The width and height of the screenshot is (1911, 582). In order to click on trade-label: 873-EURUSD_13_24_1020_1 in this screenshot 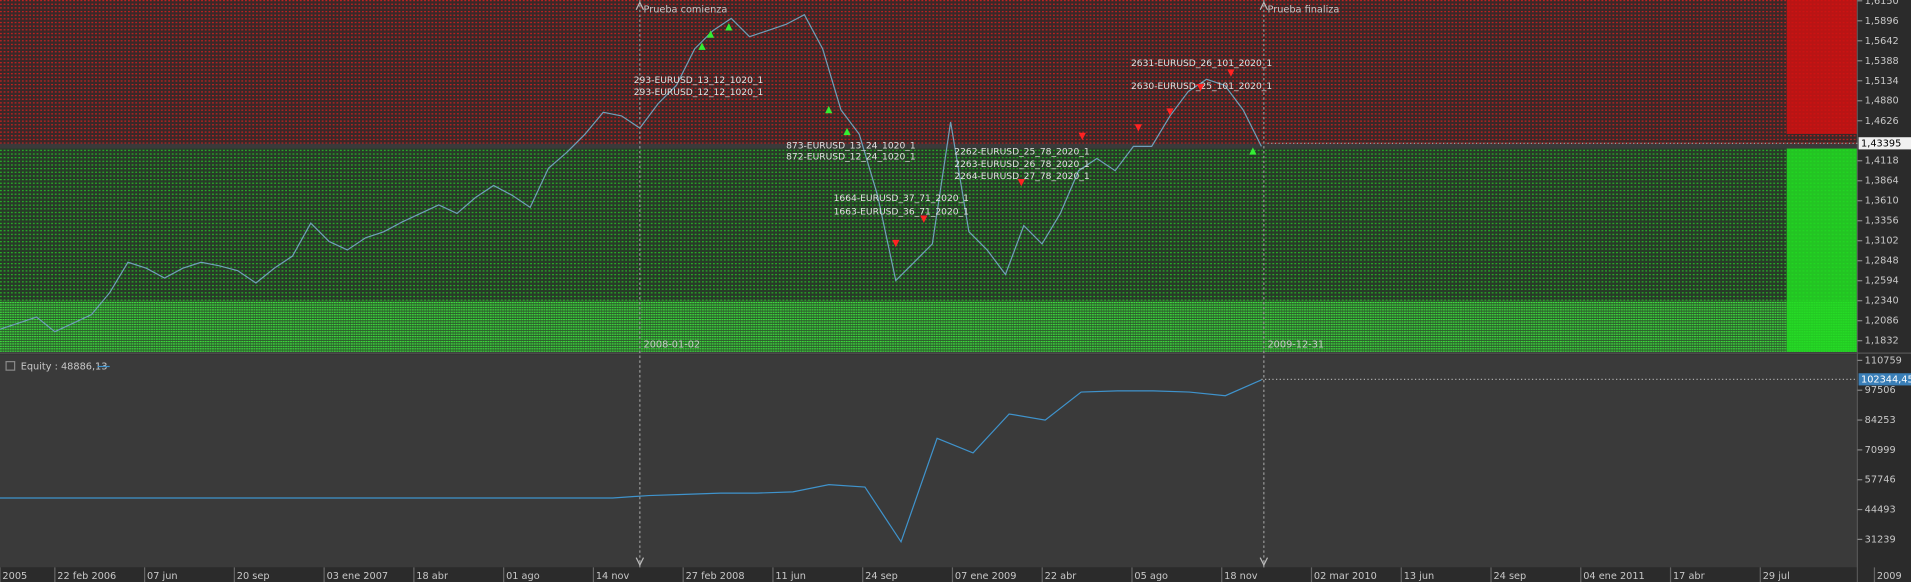, I will do `click(851, 147)`.